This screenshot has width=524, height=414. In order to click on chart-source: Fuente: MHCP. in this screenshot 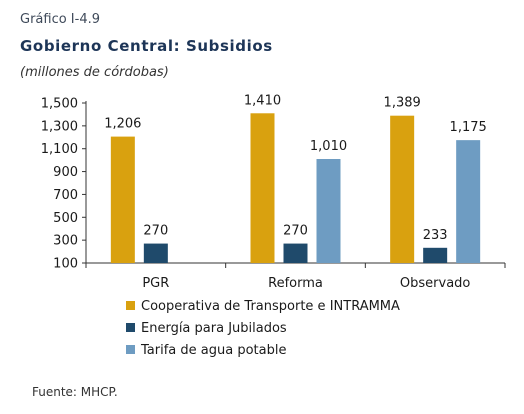, I will do `click(75, 392)`.